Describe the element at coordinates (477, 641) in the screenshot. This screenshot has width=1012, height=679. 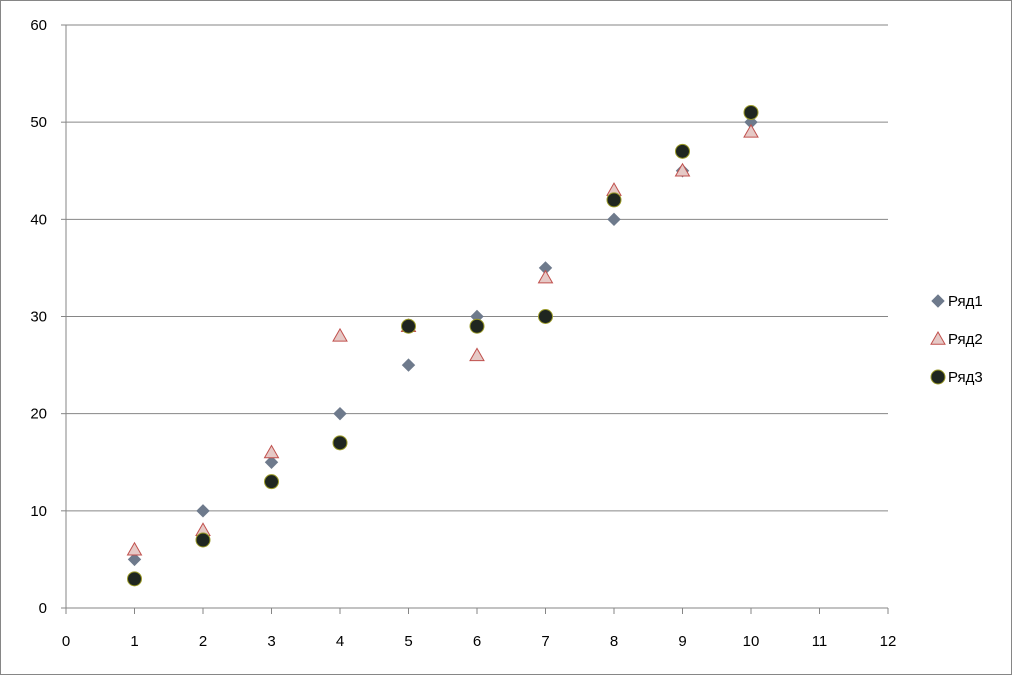
I see `x-tick-label: 6` at that location.